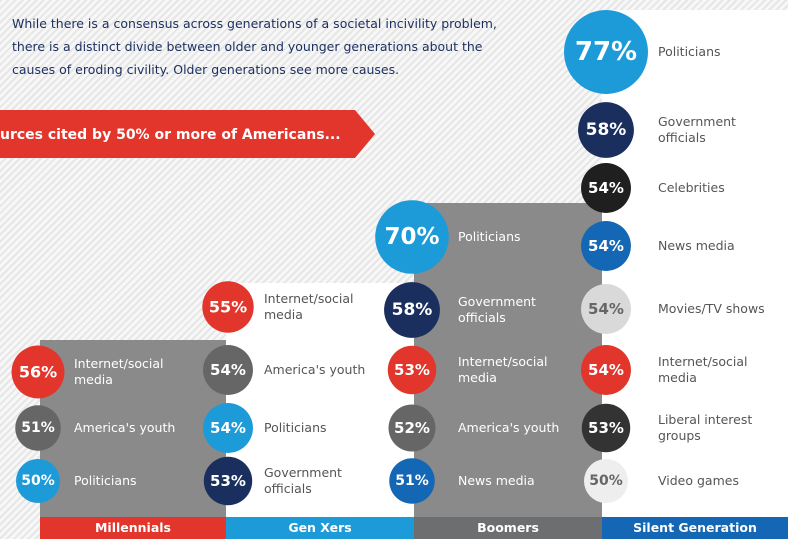 The width and height of the screenshot is (788, 539). I want to click on group-name: Boomers, so click(508, 528).